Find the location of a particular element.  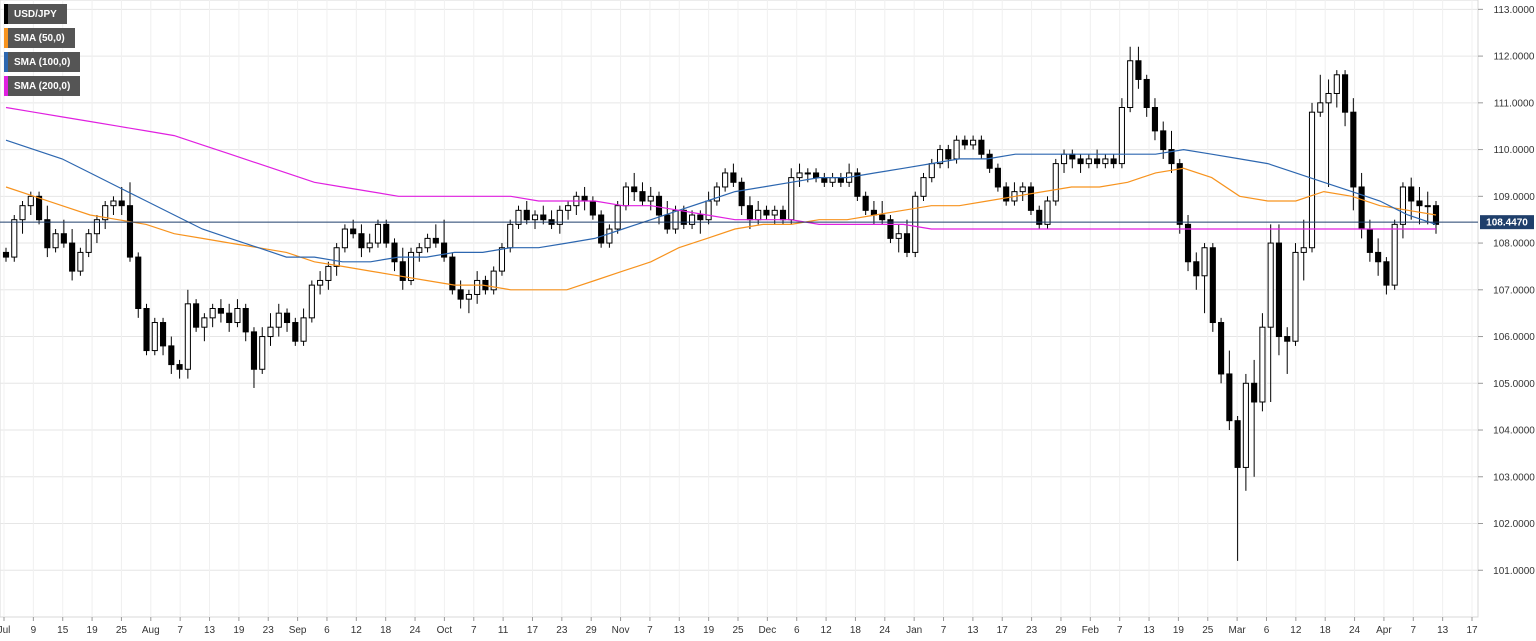

legend-item-usdjpy: USD/JPY is located at coordinates (35, 14).